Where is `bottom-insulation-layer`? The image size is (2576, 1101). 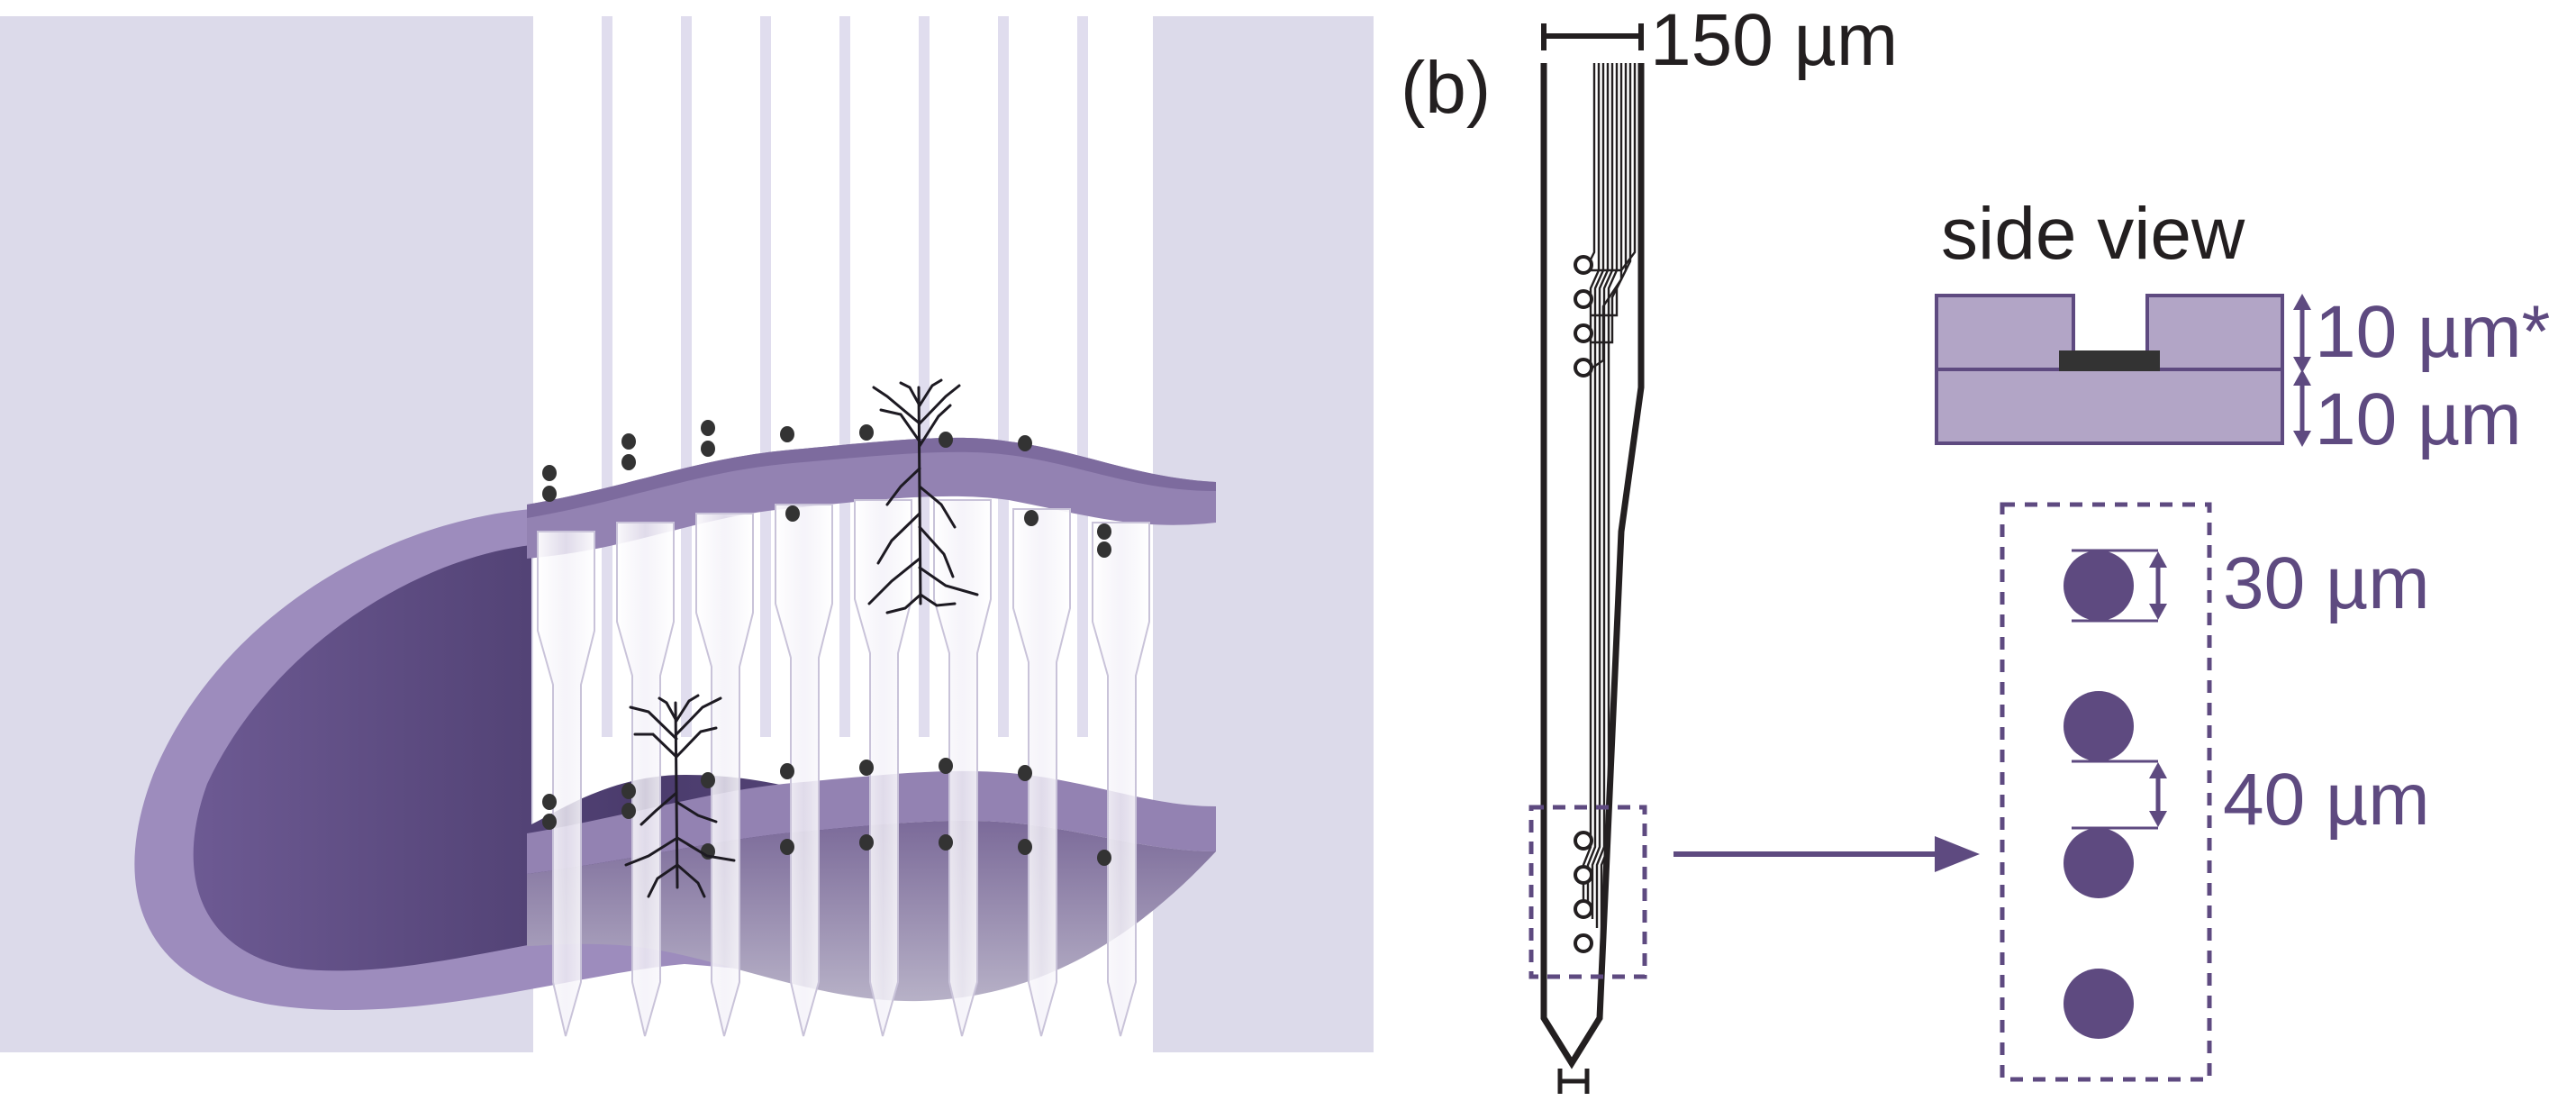
bottom-insulation-layer is located at coordinates (2109, 406).